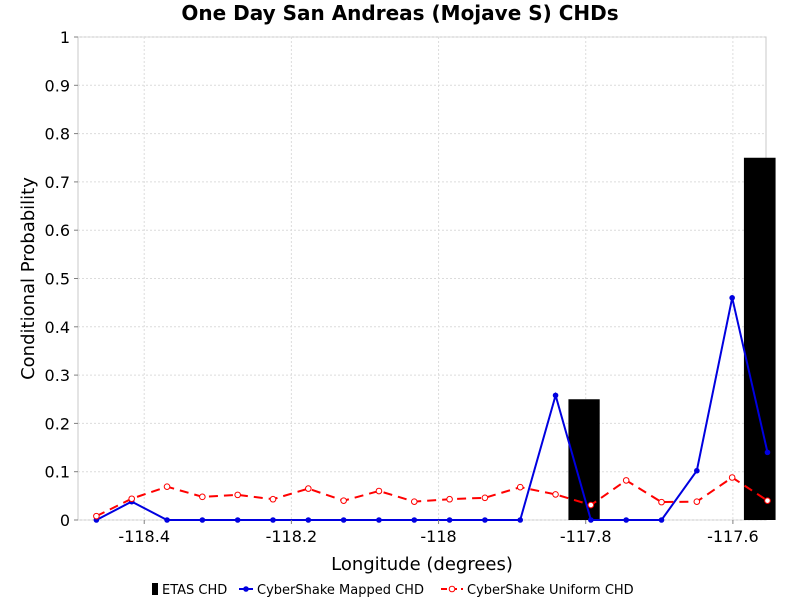  What do you see at coordinates (422, 564) in the screenshot?
I see `x-axis-label: Longitude (degrees)` at bounding box center [422, 564].